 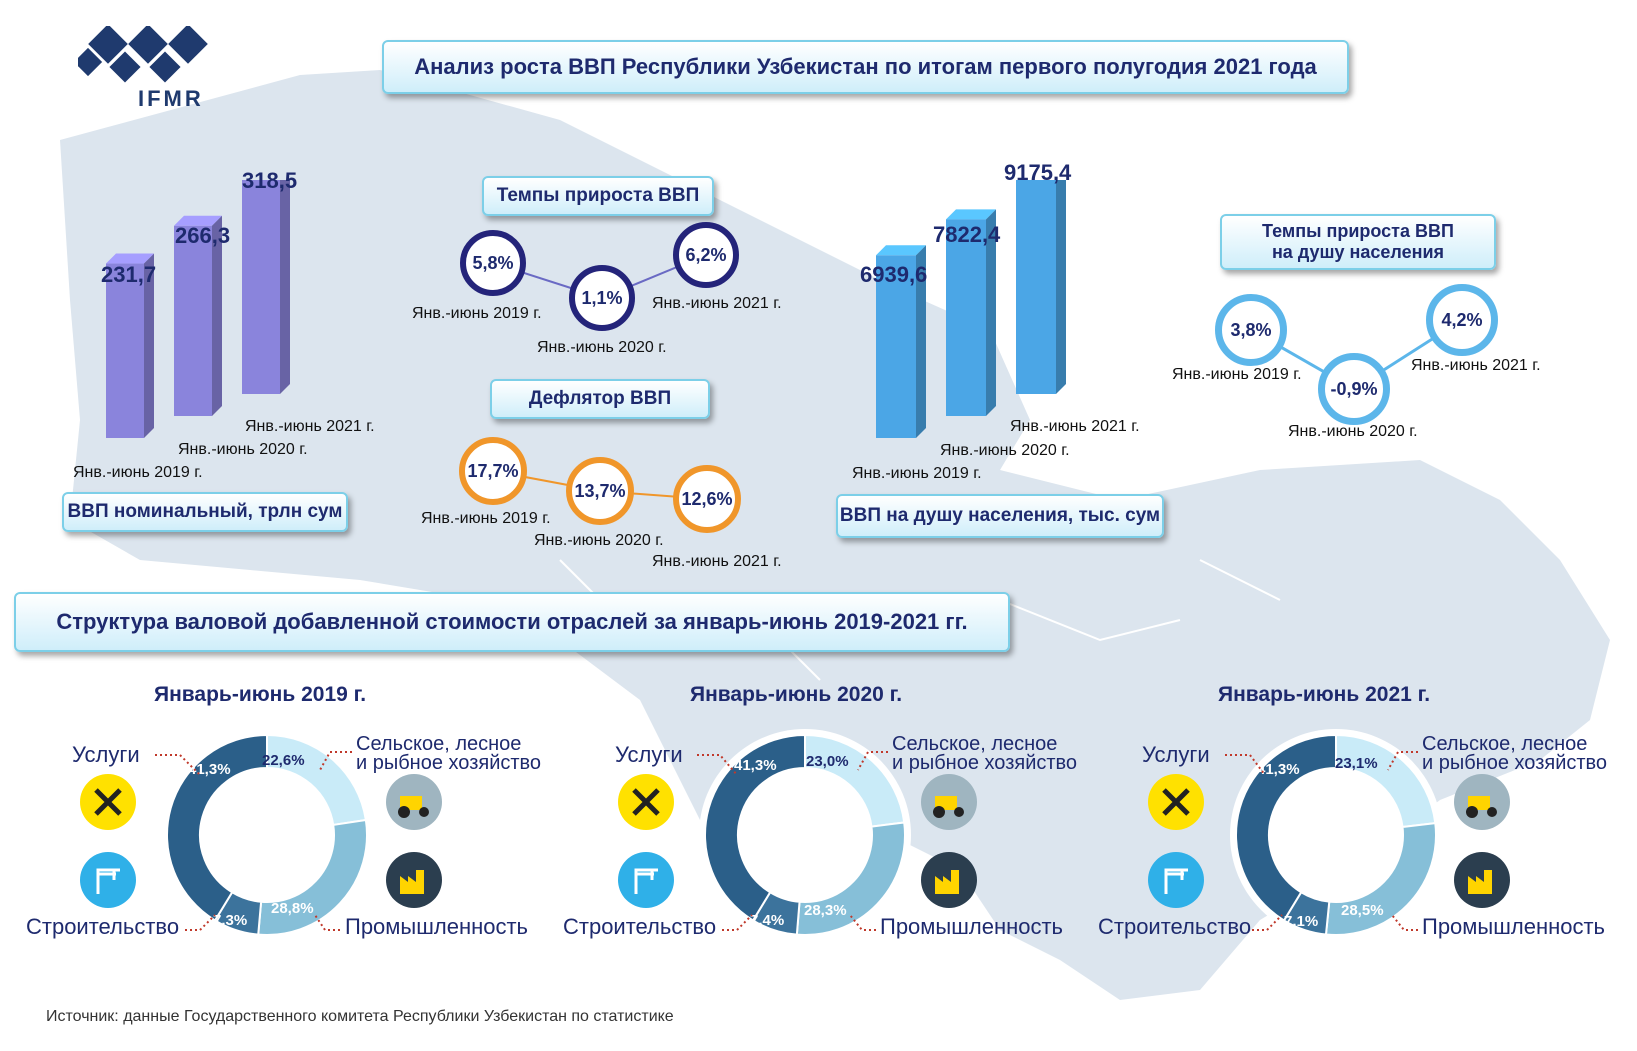 What do you see at coordinates (1075, 426) in the screenshot?
I see `gdp-per-capita-period-2021: Янв.-июнь 2021 г.` at bounding box center [1075, 426].